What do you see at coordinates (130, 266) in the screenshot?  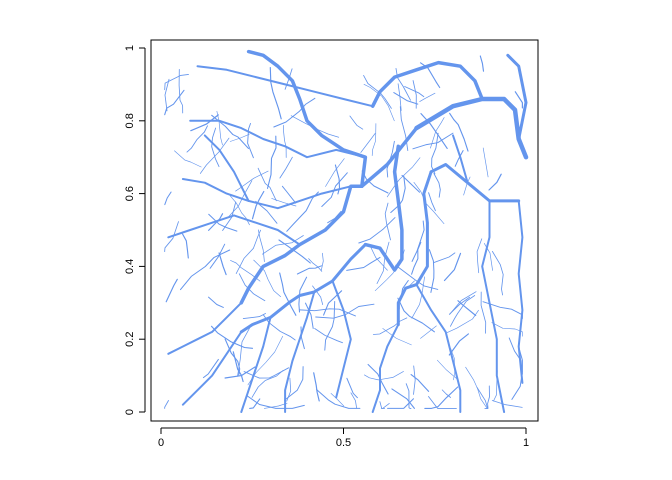 I see `y-tick-label: 0.4` at bounding box center [130, 266].